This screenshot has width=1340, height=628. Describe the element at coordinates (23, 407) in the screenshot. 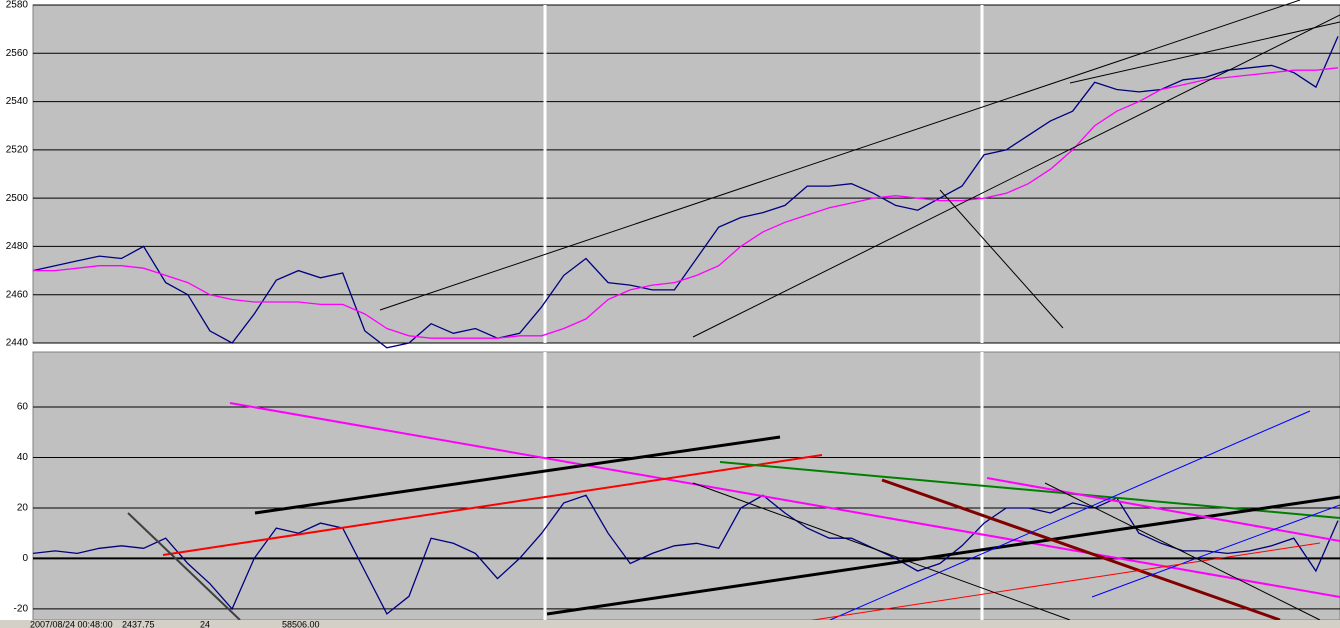

I see `y-tick-label: 60` at that location.